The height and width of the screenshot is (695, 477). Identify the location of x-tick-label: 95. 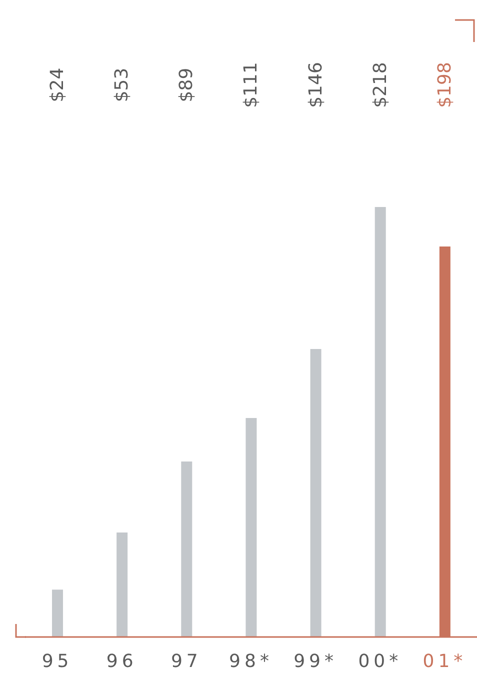
(57, 661).